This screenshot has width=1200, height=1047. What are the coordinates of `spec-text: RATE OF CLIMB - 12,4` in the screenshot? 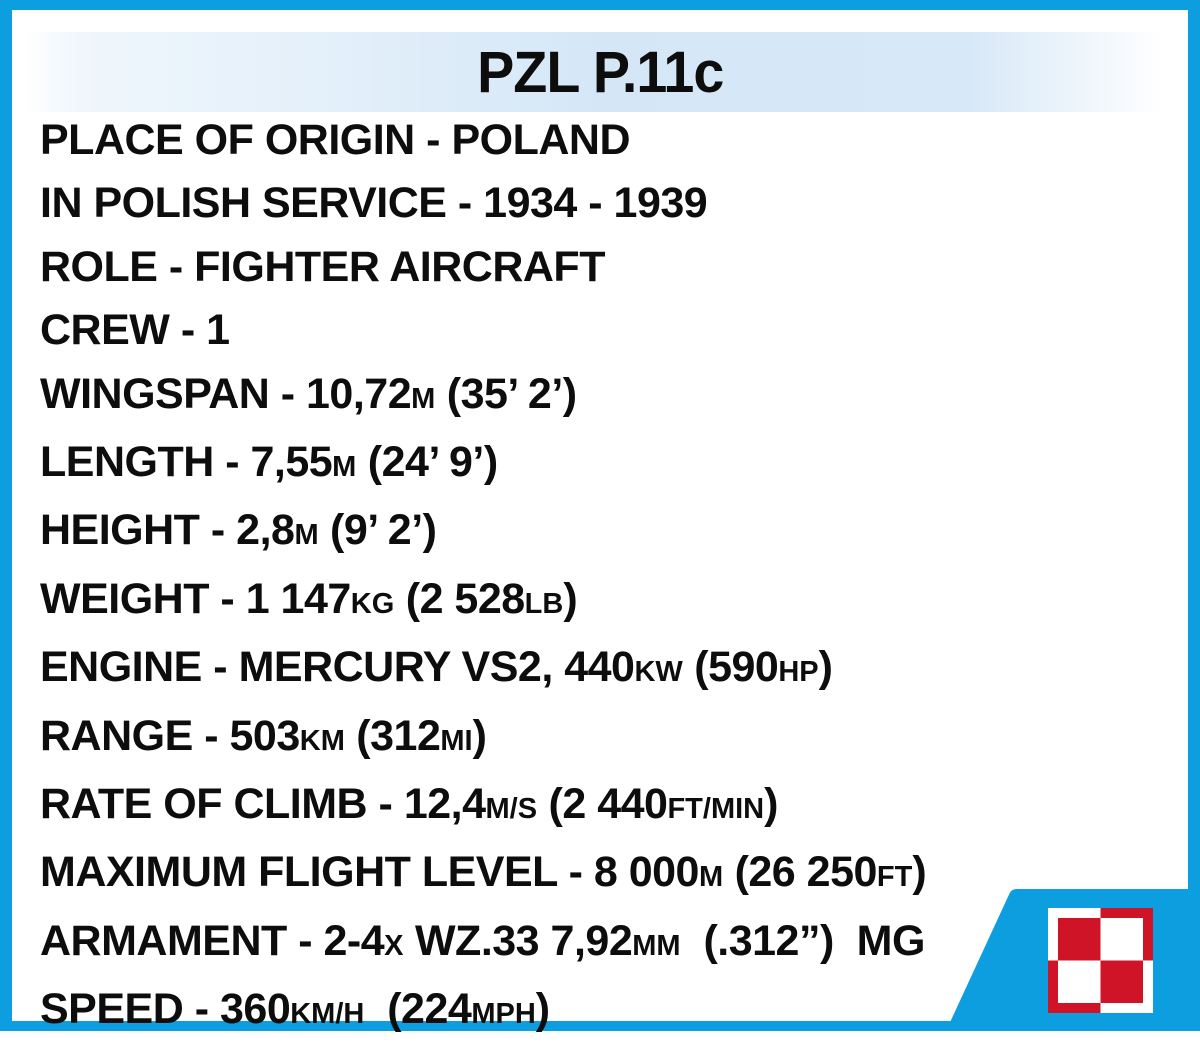 It's located at (263, 804).